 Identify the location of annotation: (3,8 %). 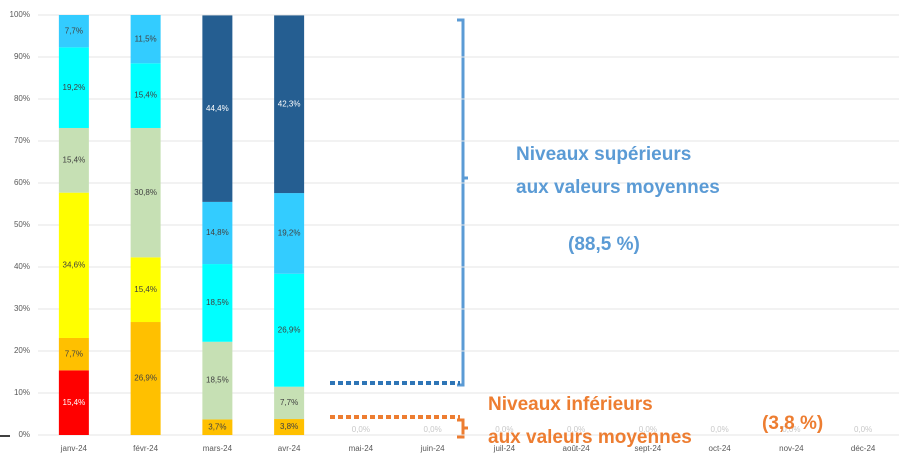
(792, 423).